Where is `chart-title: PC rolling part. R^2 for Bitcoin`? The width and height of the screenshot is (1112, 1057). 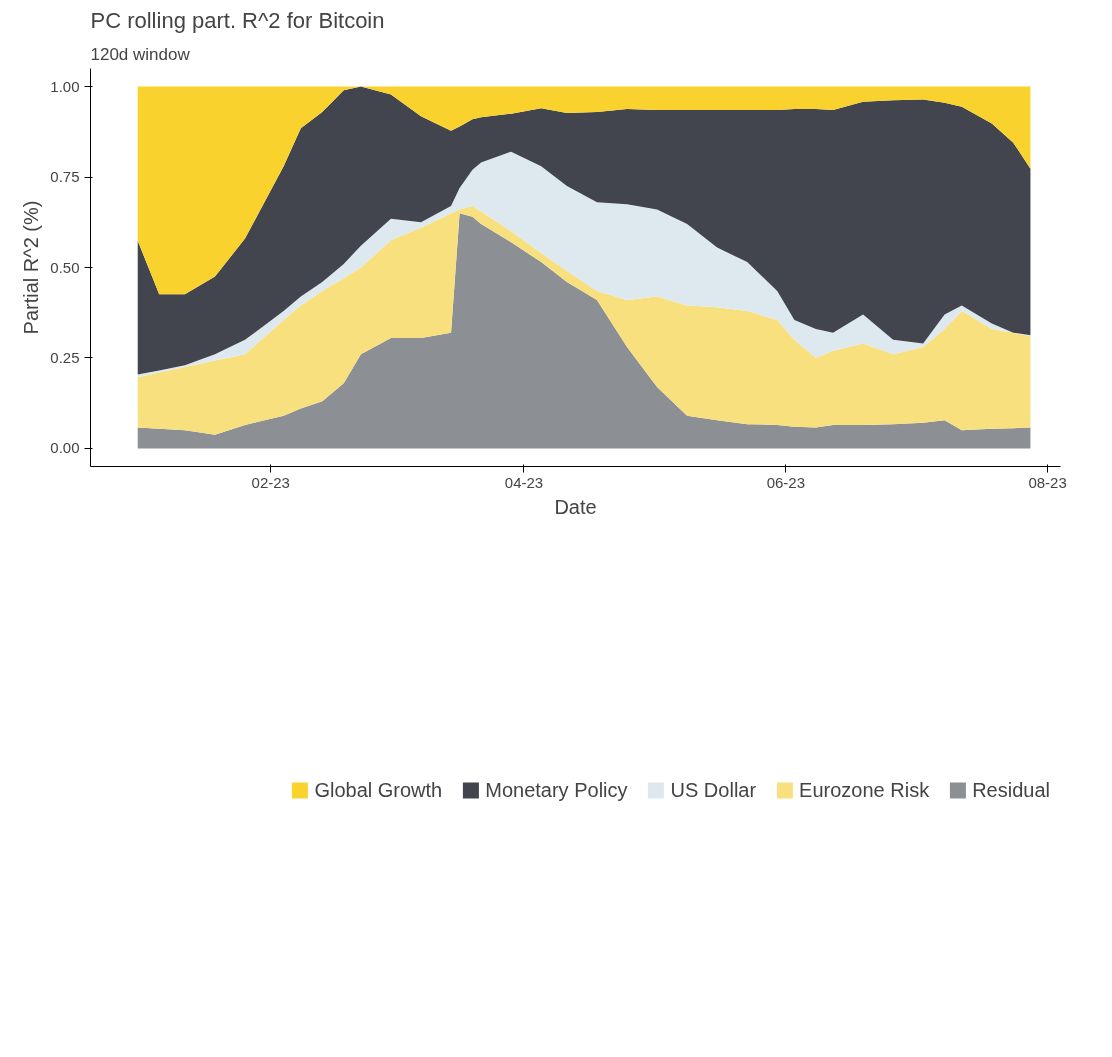
chart-title: PC rolling part. R^2 for Bitcoin is located at coordinates (237, 20).